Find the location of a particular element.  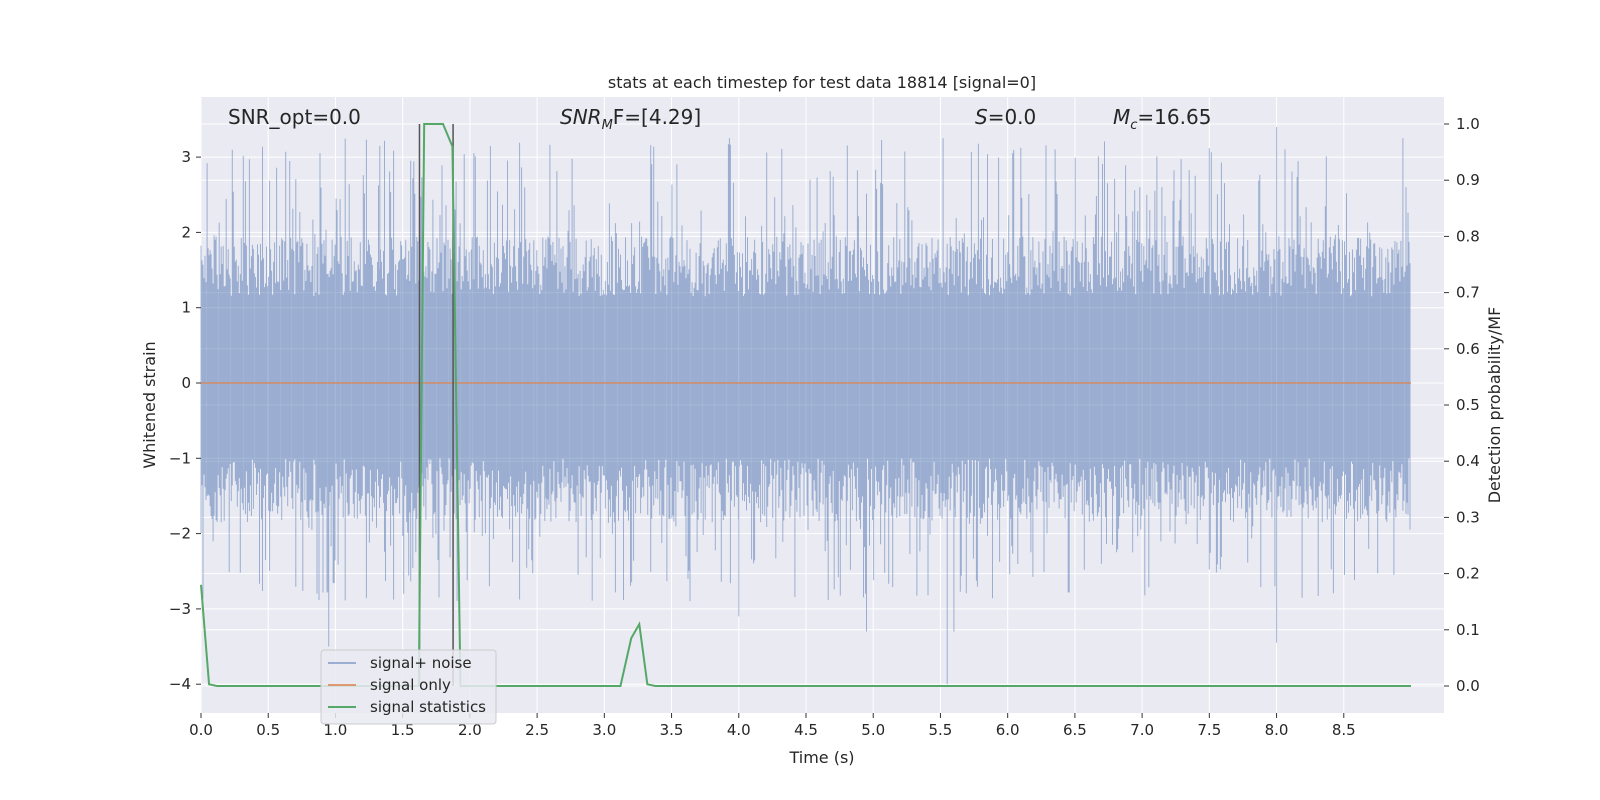

x-tick-label: 5.5 is located at coordinates (941, 730).